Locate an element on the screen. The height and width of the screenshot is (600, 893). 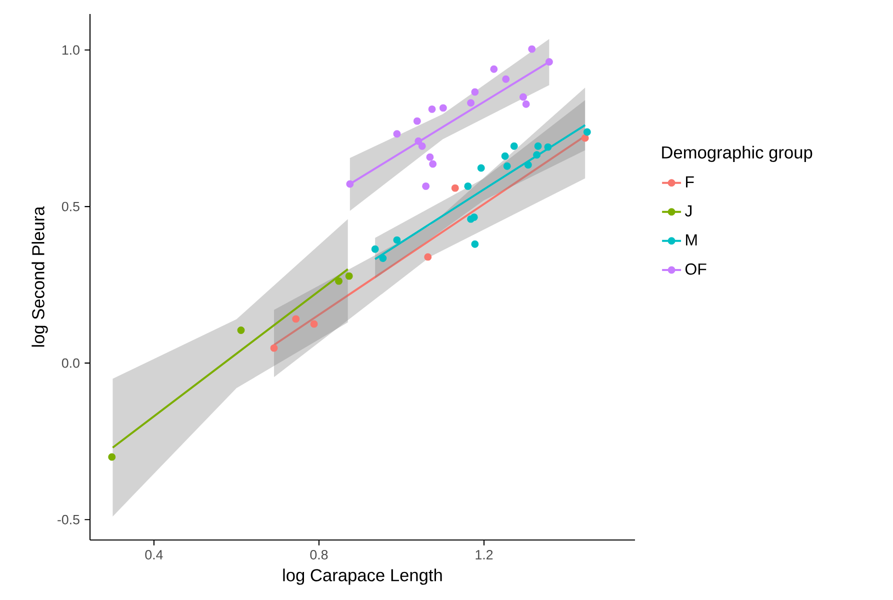
x-tick-label: 0.8 is located at coordinates (319, 555).